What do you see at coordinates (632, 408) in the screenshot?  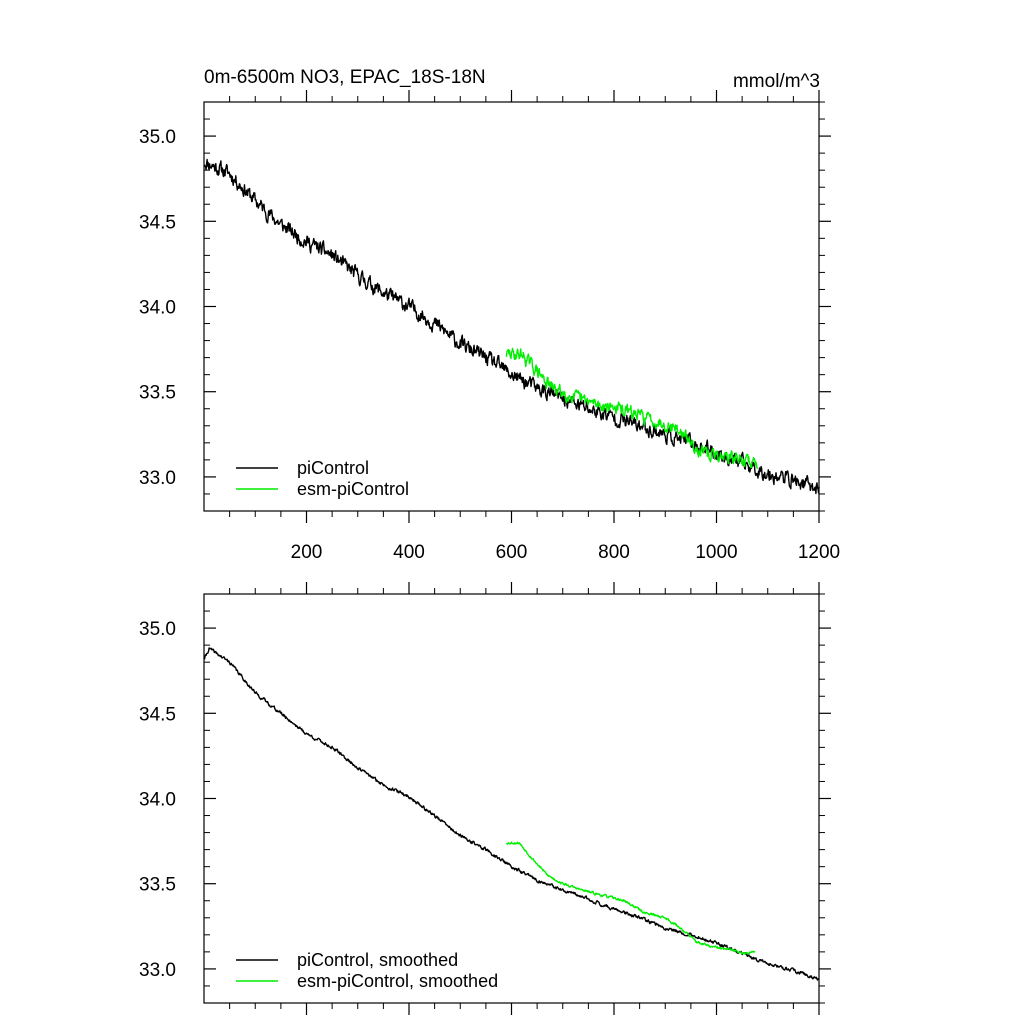 I see `series-line-esm-picontrol` at bounding box center [632, 408].